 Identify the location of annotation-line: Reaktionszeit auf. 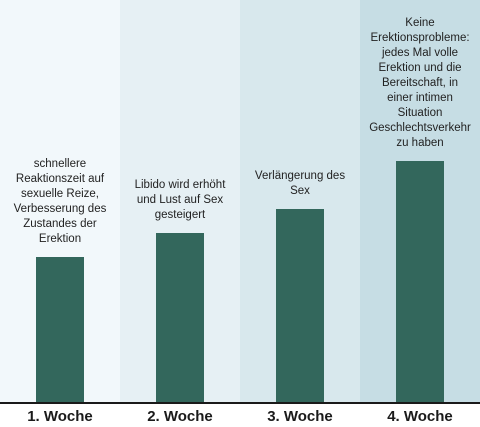
(60, 179).